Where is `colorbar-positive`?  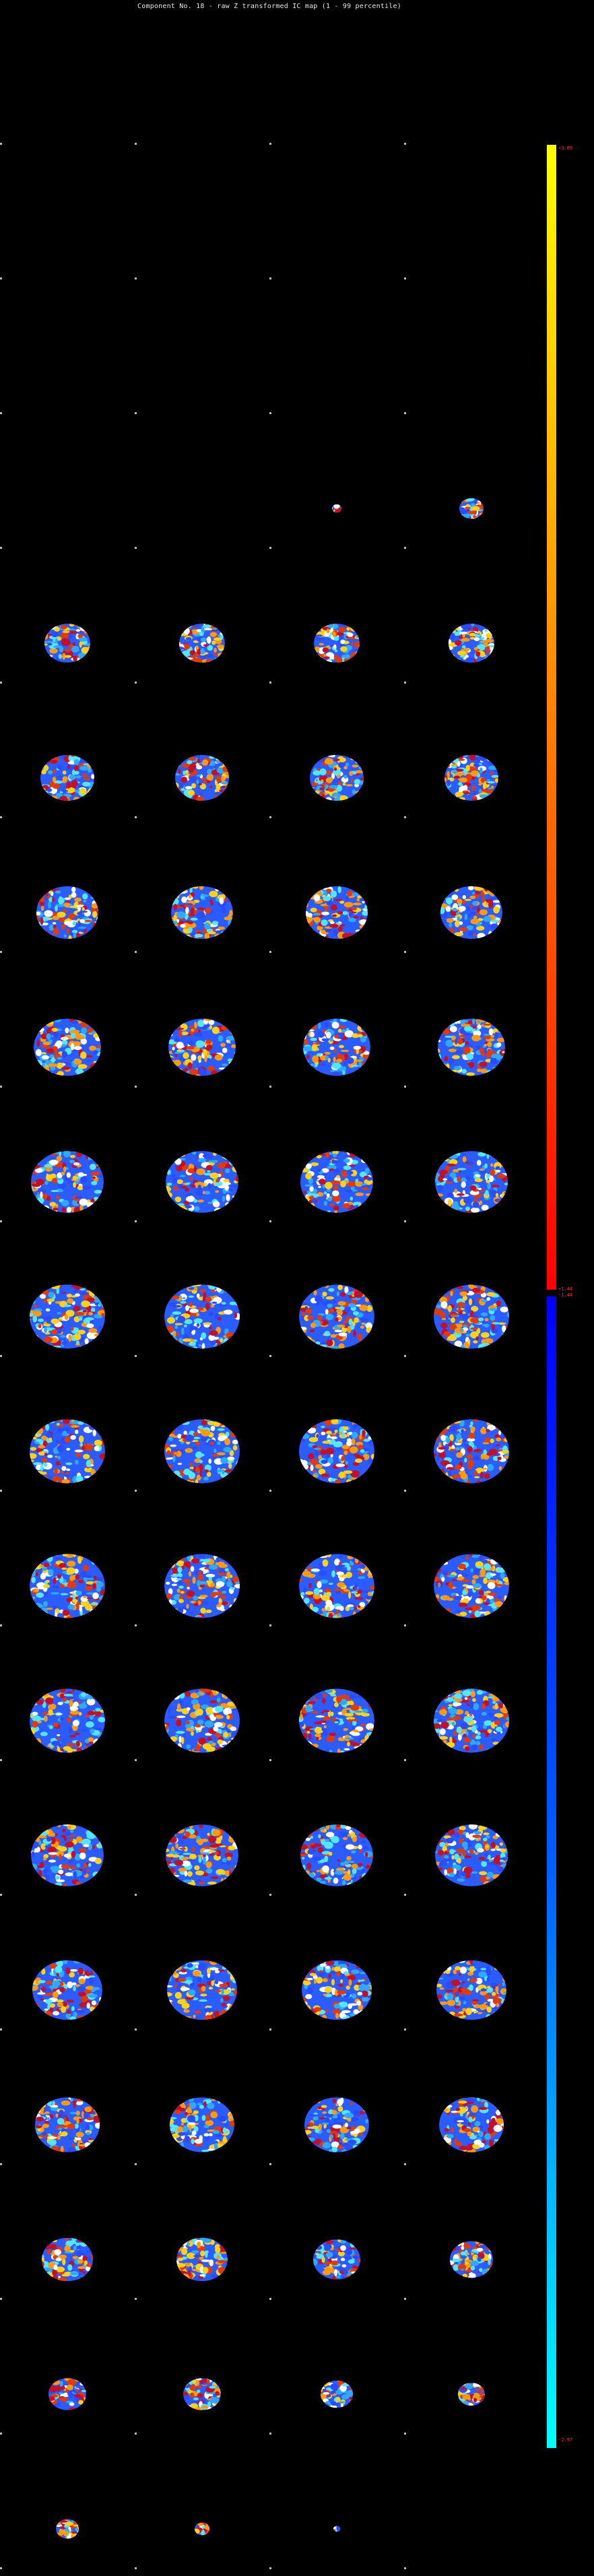
colorbar-positive is located at coordinates (551, 717).